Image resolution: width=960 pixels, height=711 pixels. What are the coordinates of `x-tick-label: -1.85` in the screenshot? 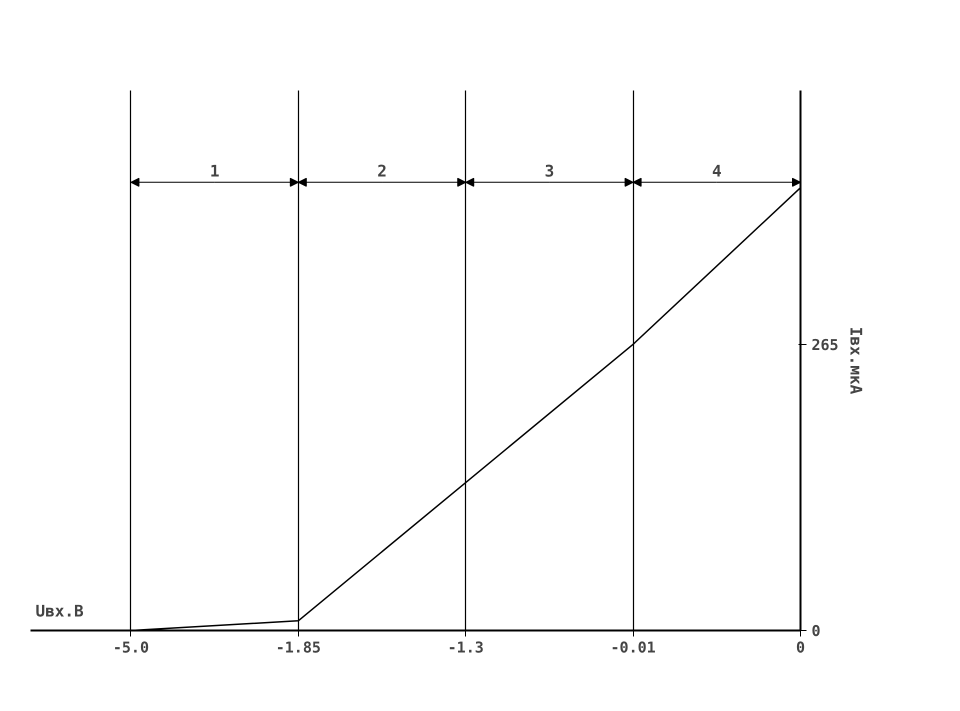 It's located at (298, 647).